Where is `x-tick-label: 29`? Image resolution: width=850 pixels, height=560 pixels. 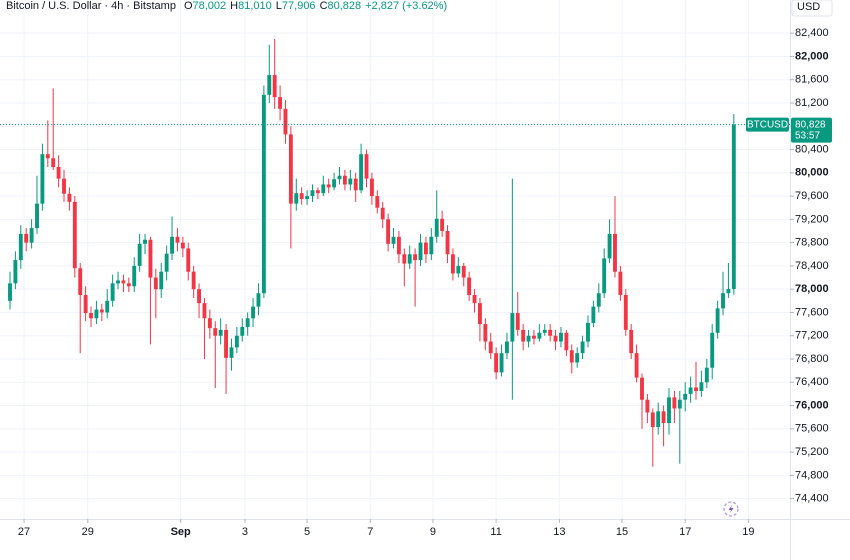
x-tick-label: 29 is located at coordinates (88, 532).